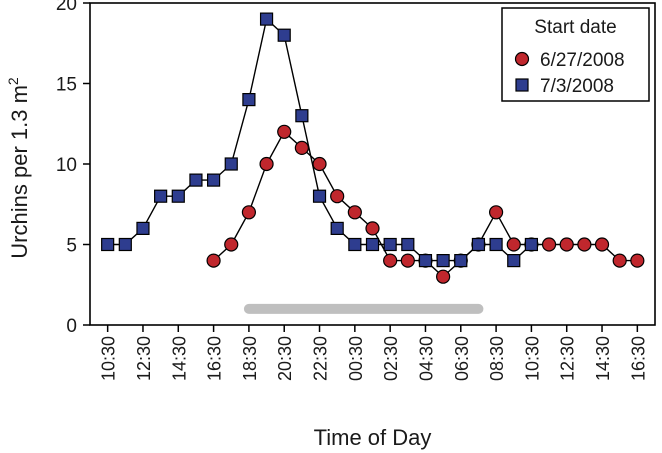 The height and width of the screenshot is (453, 662). I want to click on legend: Start date 6/27/2008 7/3/2008, so click(575, 54).